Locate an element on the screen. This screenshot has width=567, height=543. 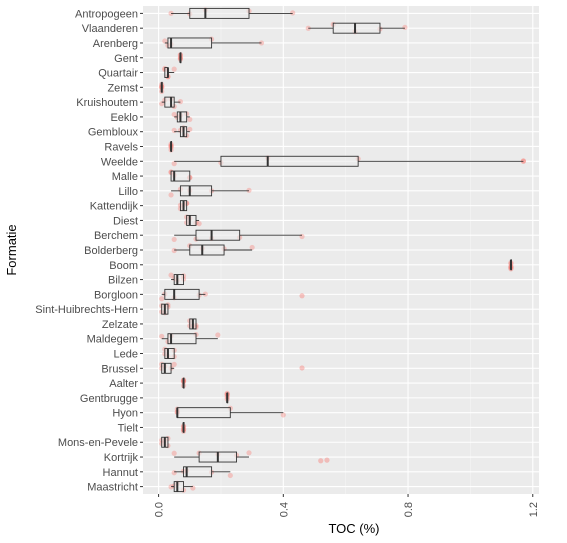
y-tick-label: Hyon is located at coordinates (125, 414).